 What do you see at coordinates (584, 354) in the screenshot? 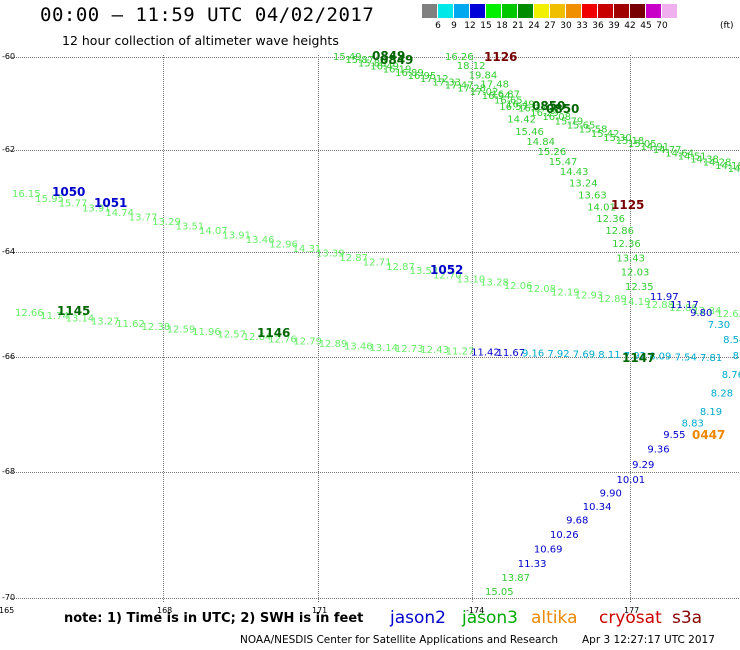
I see `swh-value-label: 7.69` at bounding box center [584, 354].